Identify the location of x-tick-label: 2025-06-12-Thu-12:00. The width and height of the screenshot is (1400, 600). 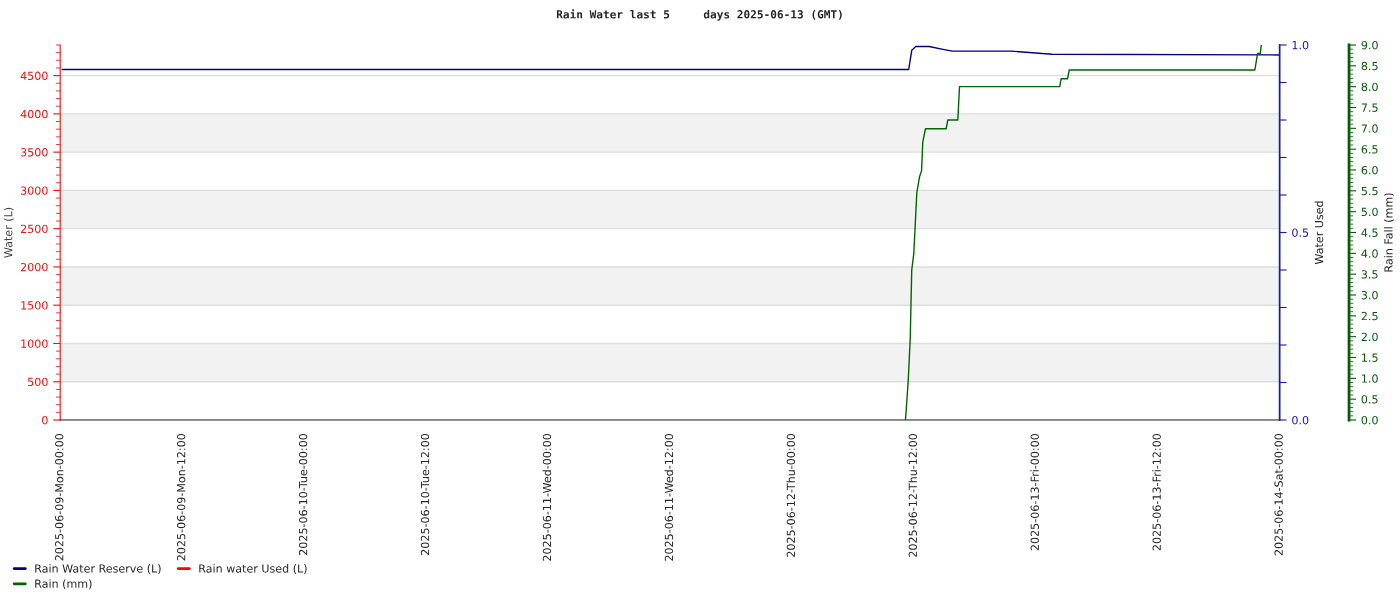
(912, 495).